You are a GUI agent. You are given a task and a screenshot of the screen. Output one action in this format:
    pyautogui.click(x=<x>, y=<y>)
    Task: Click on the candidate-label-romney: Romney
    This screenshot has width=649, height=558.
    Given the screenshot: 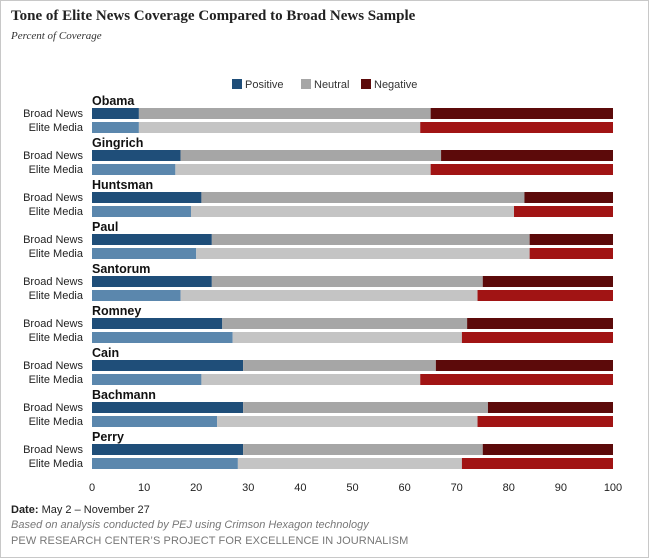 What is the action you would take?
    pyautogui.click(x=116, y=311)
    